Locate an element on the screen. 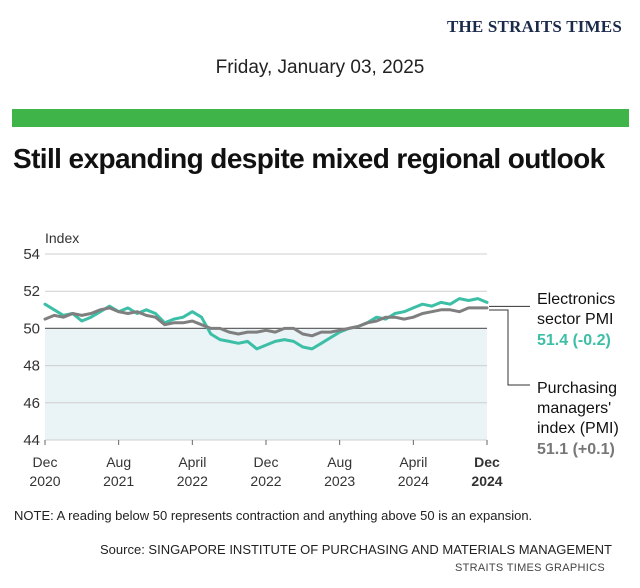 This screenshot has width=640, height=588. graphics-credit: STRAITS TIMES GRAPHICS is located at coordinates (530, 568).